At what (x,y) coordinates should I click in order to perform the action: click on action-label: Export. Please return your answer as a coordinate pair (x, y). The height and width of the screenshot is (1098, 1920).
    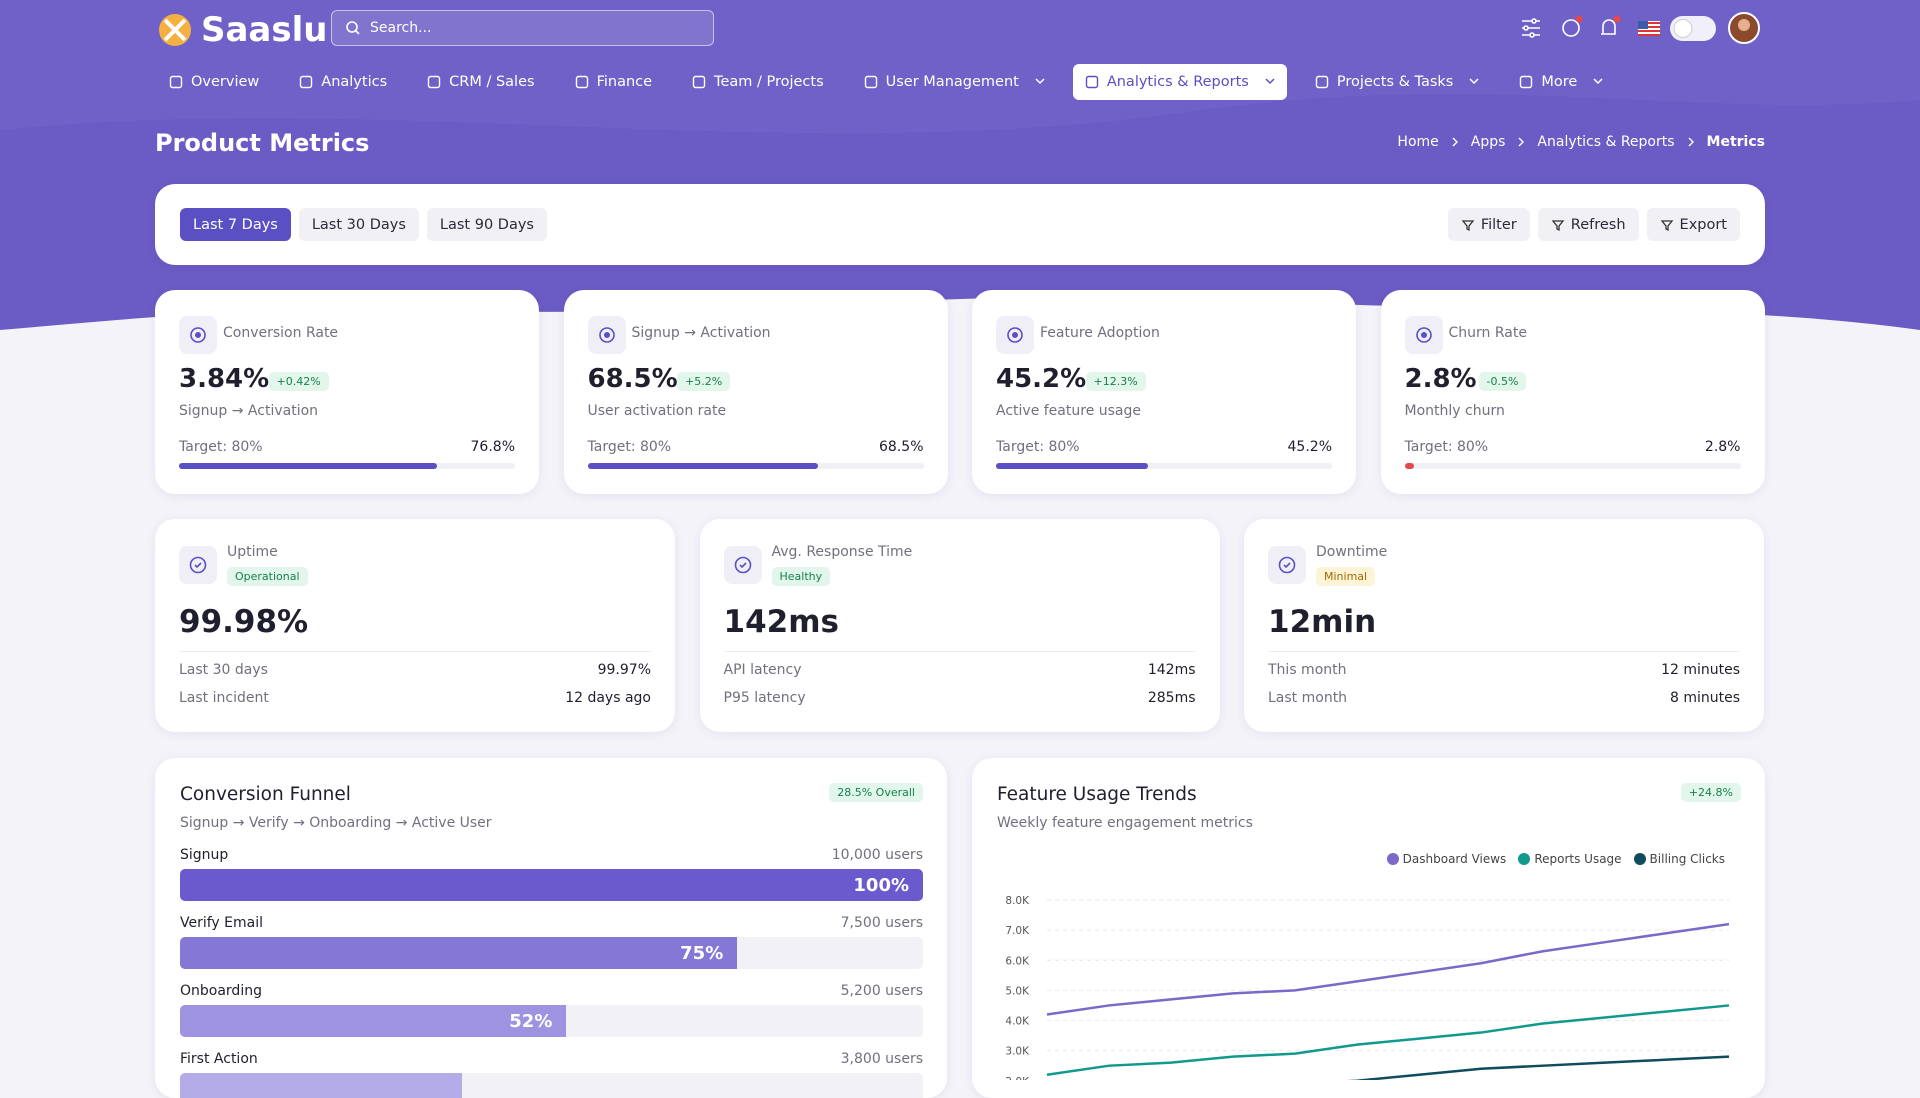
    Looking at the image, I should click on (1703, 224).